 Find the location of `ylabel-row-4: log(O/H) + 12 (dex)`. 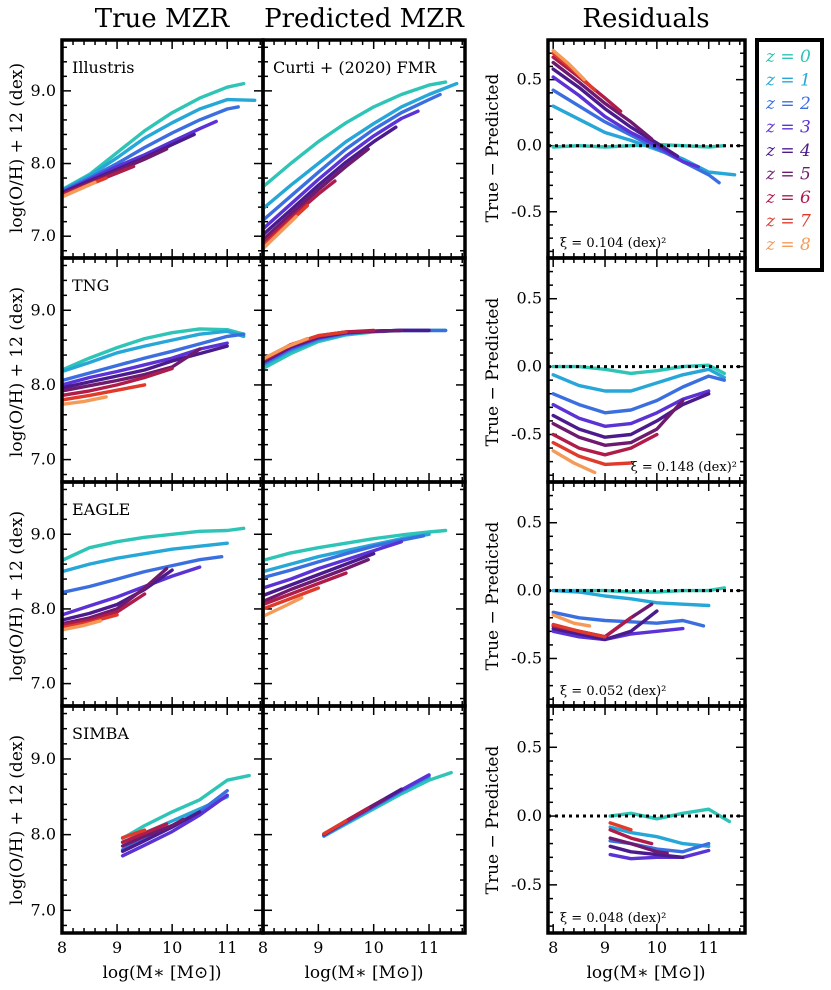

ylabel-row-4: log(O/H) + 12 (dex) is located at coordinates (17, 820).